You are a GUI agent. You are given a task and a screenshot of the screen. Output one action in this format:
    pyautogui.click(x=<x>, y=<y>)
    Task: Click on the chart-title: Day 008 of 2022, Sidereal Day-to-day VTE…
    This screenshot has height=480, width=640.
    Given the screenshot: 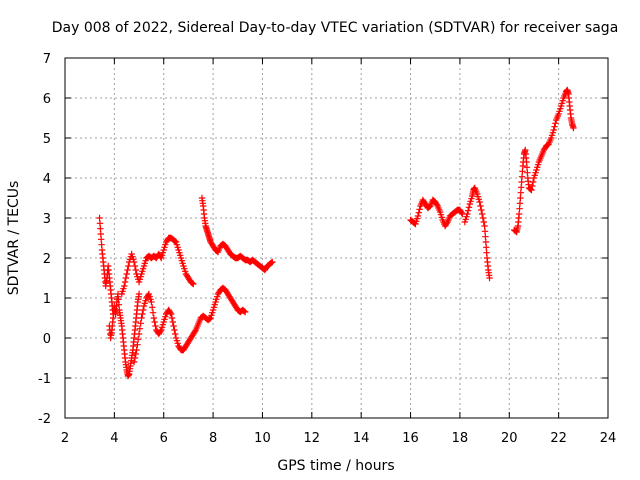 What is the action you would take?
    pyautogui.click(x=335, y=28)
    